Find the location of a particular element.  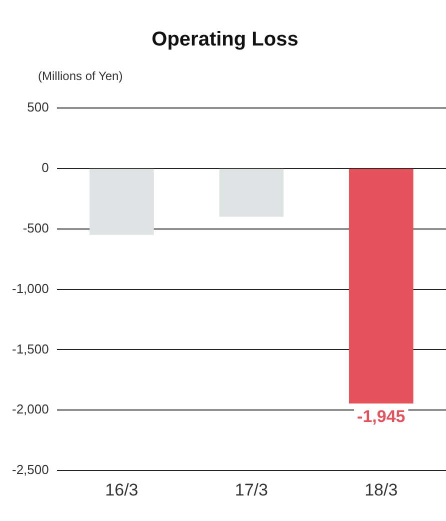

y-tick-label: -1,500 is located at coordinates (30, 348).